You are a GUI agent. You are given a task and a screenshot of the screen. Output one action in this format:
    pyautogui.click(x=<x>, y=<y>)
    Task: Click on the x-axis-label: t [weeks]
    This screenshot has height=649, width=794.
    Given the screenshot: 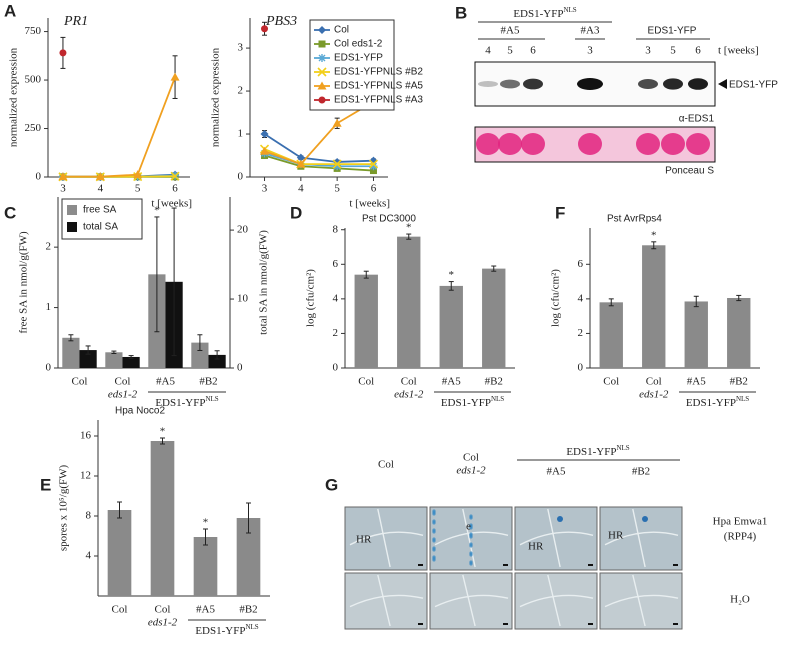 What is the action you would take?
    pyautogui.click(x=171, y=204)
    